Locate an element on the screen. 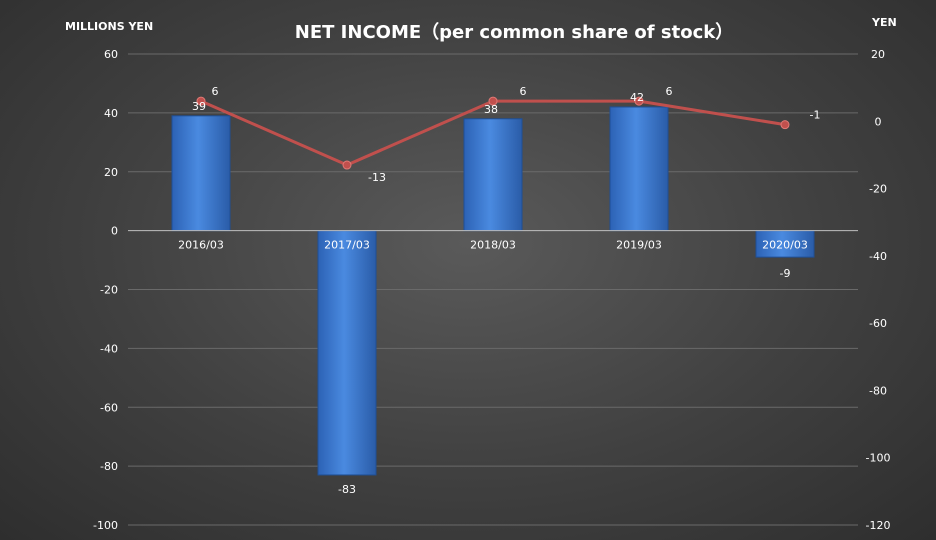 This screenshot has height=540, width=936. right-axis: 20 0 -20 -40 -60 -80 -100 -120 is located at coordinates (878, 290).